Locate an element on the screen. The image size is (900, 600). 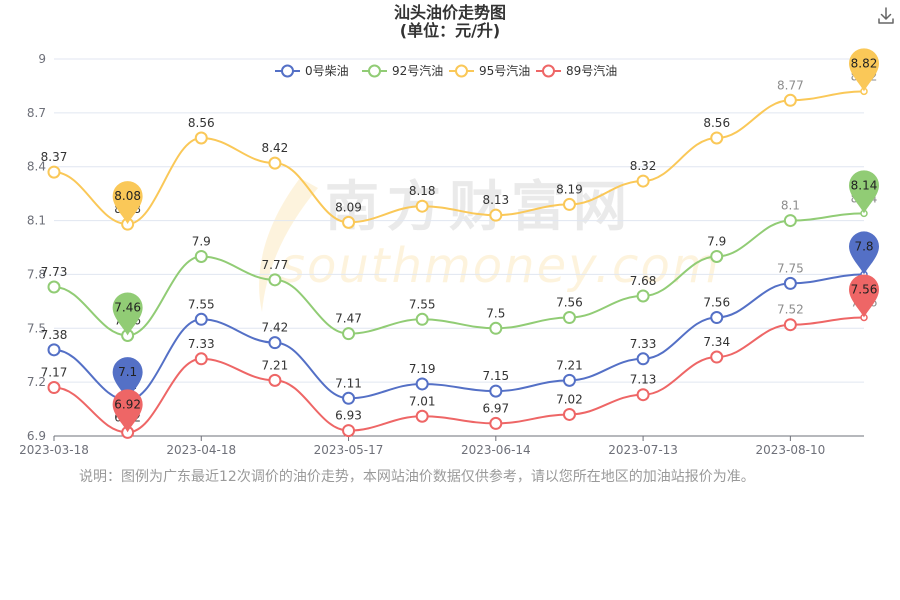
data-label: 7.11 is located at coordinates (348, 383).